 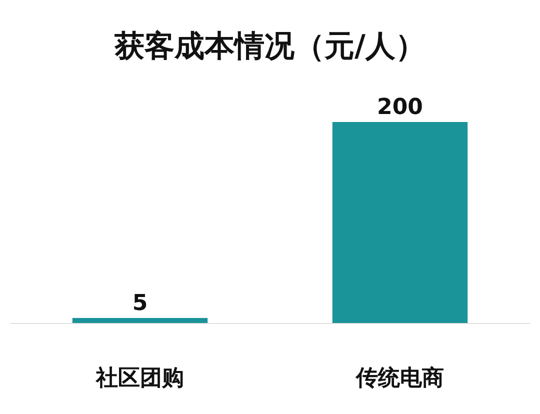 I want to click on data-label: 200, so click(x=400, y=107).